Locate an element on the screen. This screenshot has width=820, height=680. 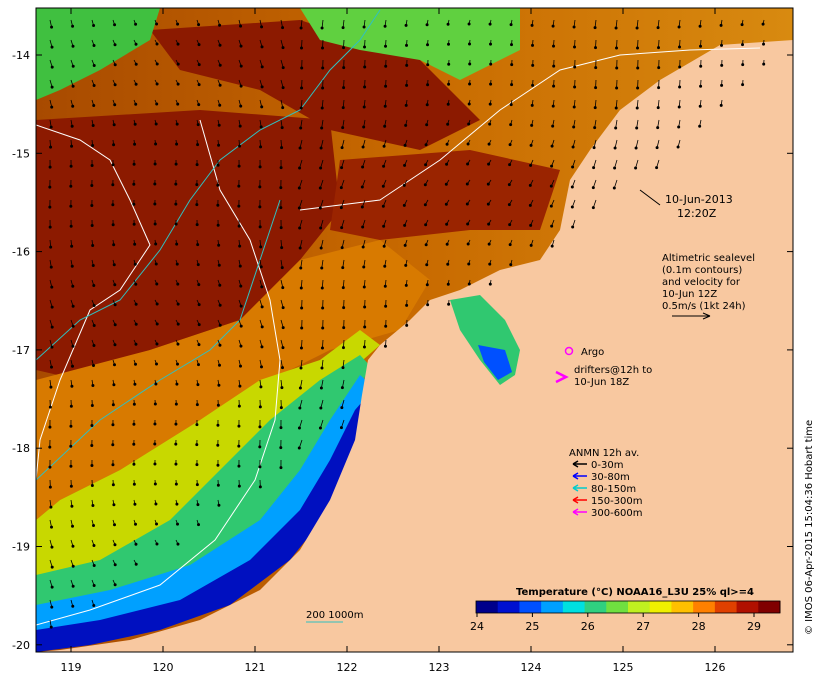
lat-tick-label: -14 is located at coordinates (21, 55).